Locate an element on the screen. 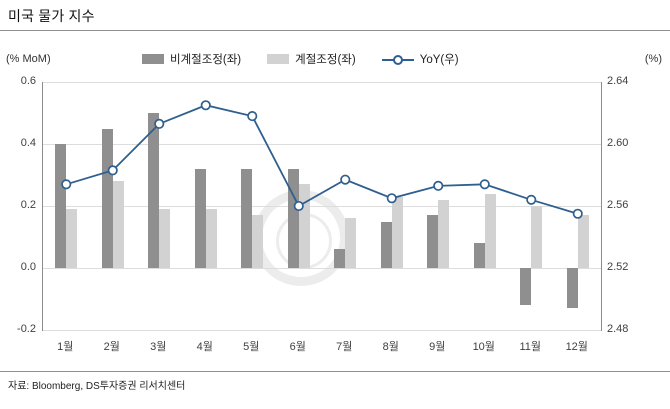 The width and height of the screenshot is (670, 409). chart-title: 미국 물가 지수 is located at coordinates (51, 16).